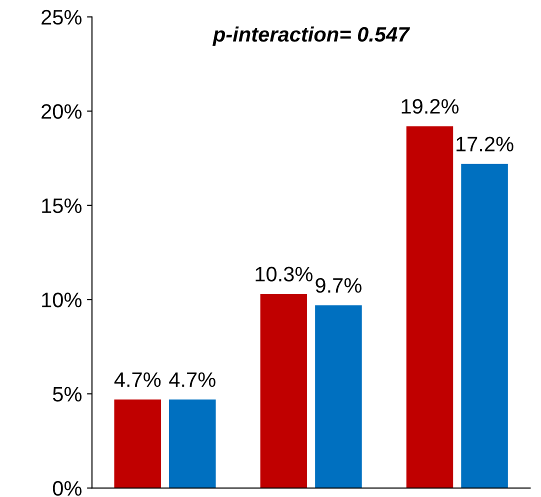  What do you see at coordinates (67, 394) in the screenshot?
I see `y-tick-label: 5%` at bounding box center [67, 394].